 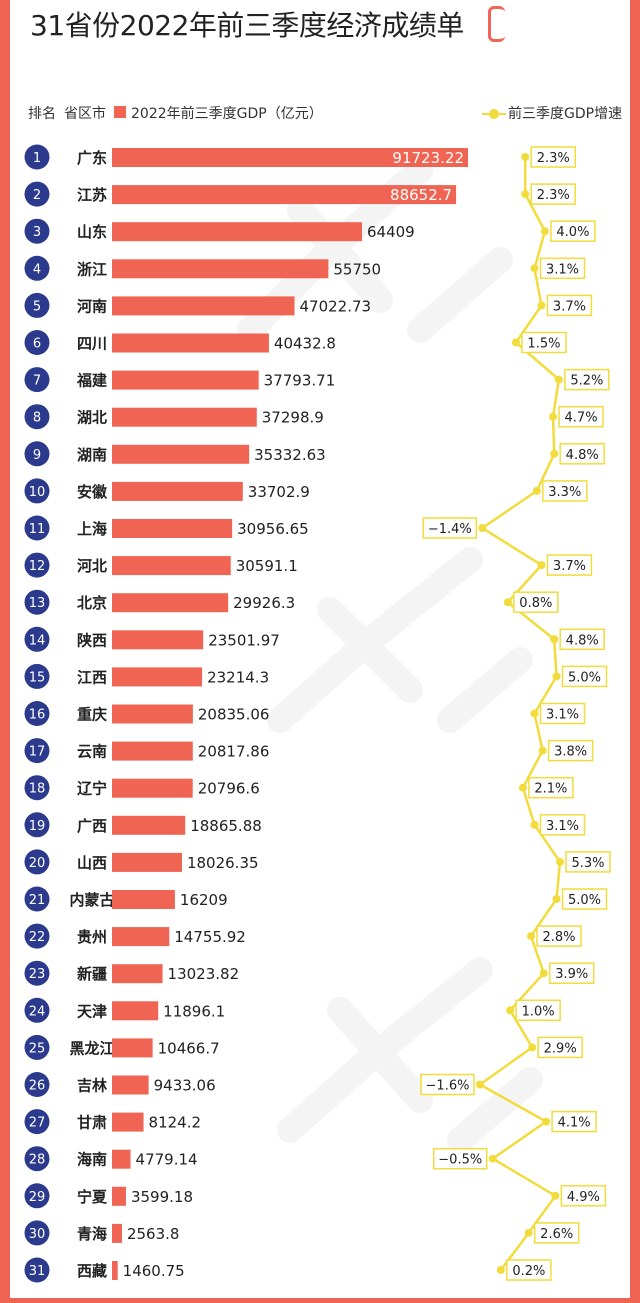 What do you see at coordinates (569, 566) in the screenshot?
I see `growth-value-label: 3.7%` at bounding box center [569, 566].